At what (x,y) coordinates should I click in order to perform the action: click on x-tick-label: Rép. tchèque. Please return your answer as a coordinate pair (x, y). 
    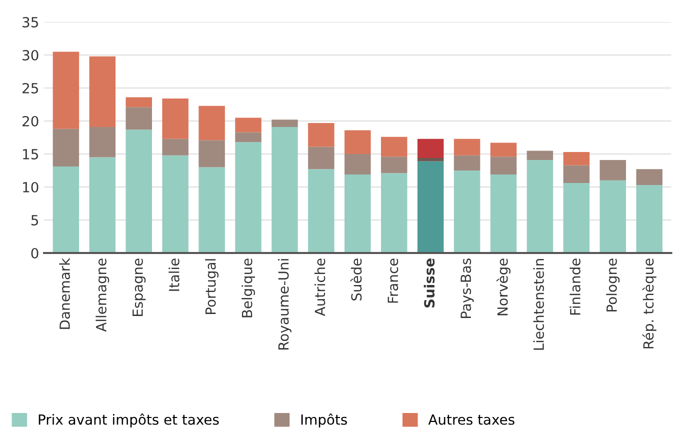
    Looking at the image, I should click on (649, 303).